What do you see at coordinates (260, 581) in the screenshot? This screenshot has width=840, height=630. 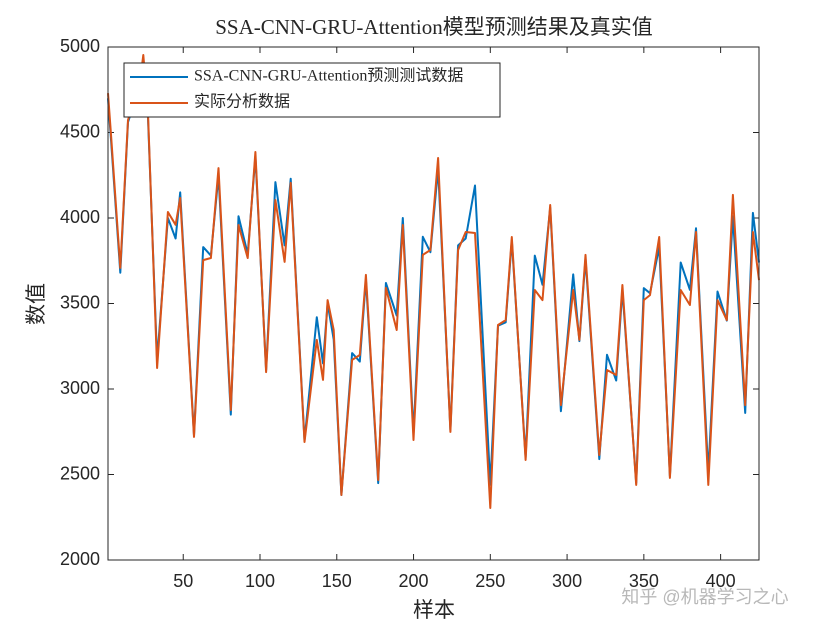 I see `x-tick-label: 100` at bounding box center [260, 581].